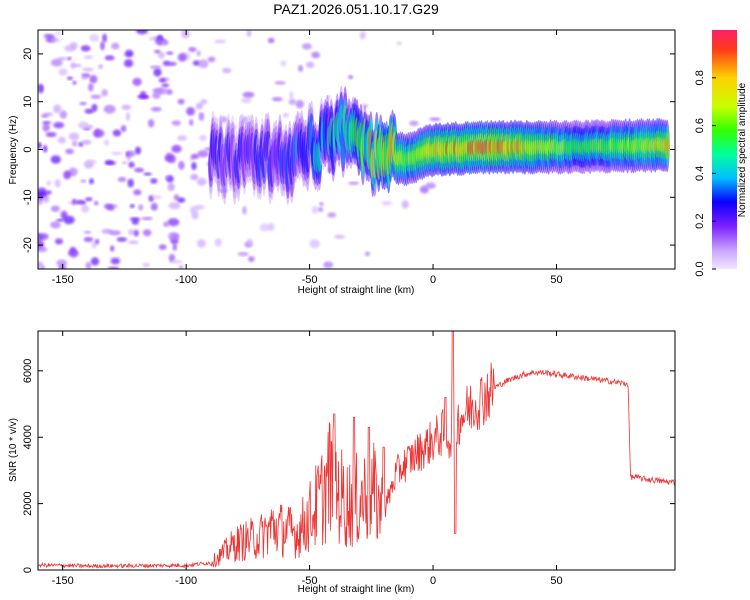 This screenshot has width=750, height=600. Describe the element at coordinates (356, 589) in the screenshot. I see `snr-x-label: Height of straight line (km)` at that location.